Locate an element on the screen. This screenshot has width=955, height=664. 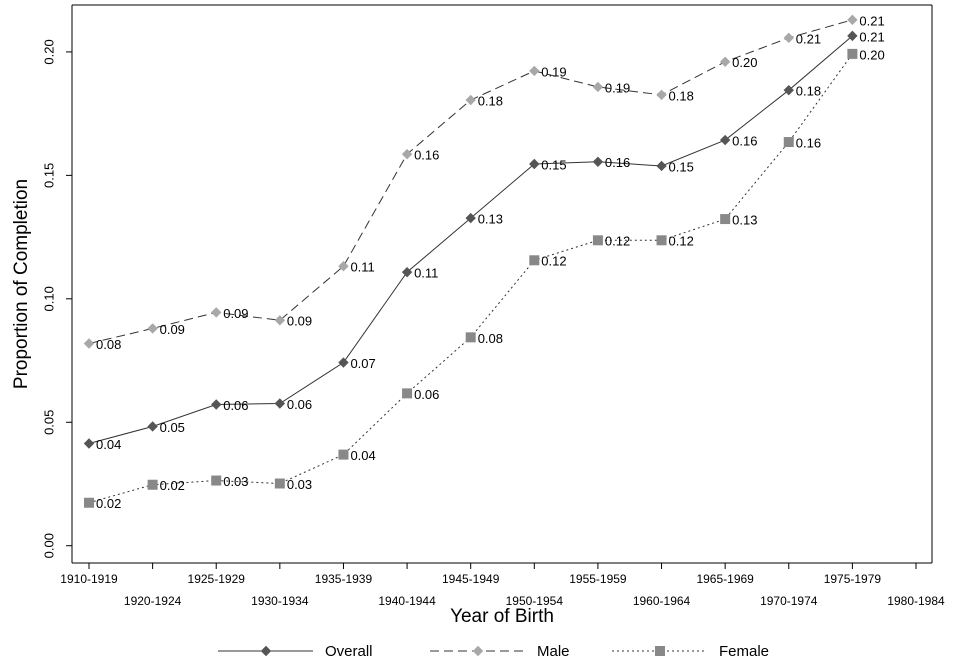
data-label: 0.07 is located at coordinates (362, 363).